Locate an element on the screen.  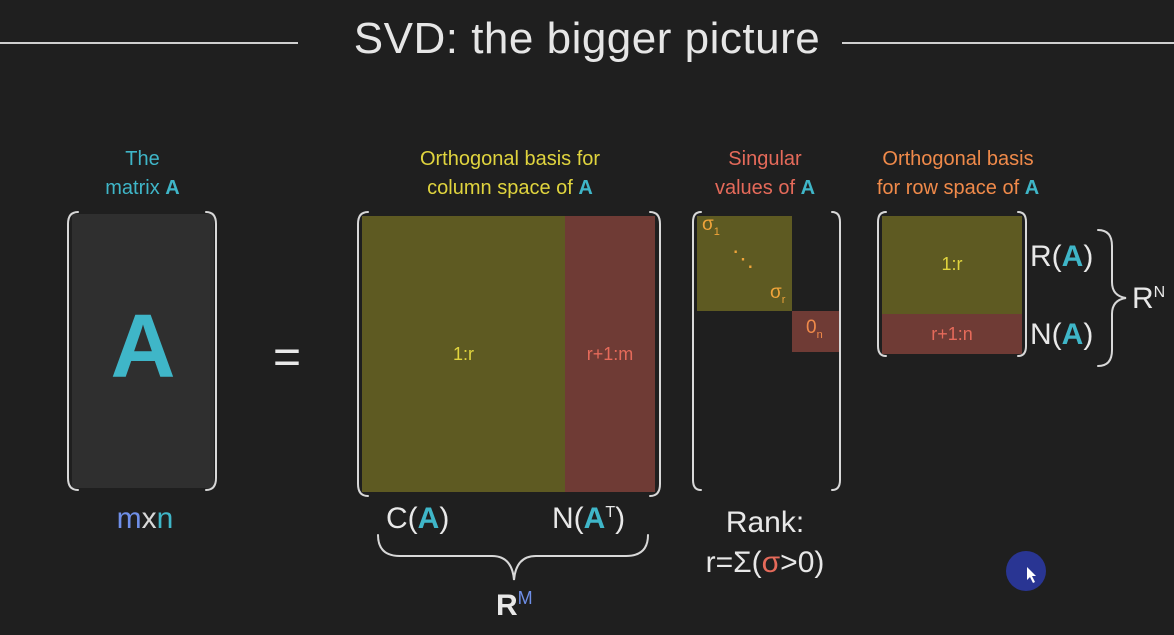
rn-base: R is located at coordinates (1143, 298).